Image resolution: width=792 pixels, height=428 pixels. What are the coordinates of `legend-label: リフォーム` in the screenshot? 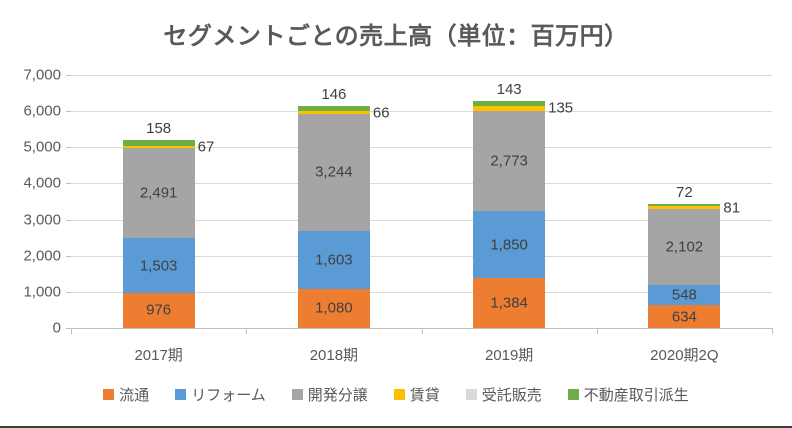 It's located at (228, 395).